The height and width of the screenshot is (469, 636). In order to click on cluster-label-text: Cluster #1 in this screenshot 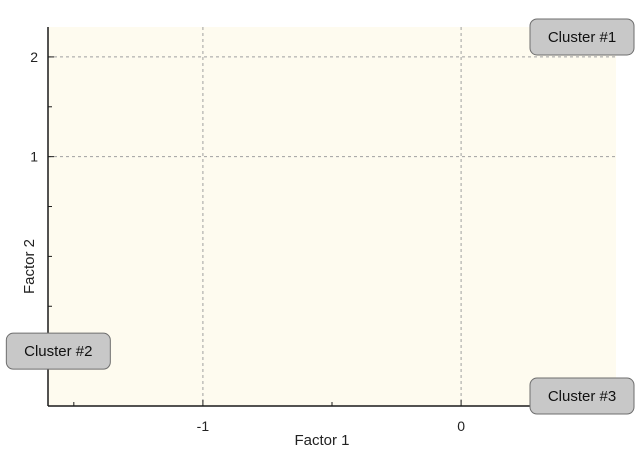, I will do `click(582, 37)`.